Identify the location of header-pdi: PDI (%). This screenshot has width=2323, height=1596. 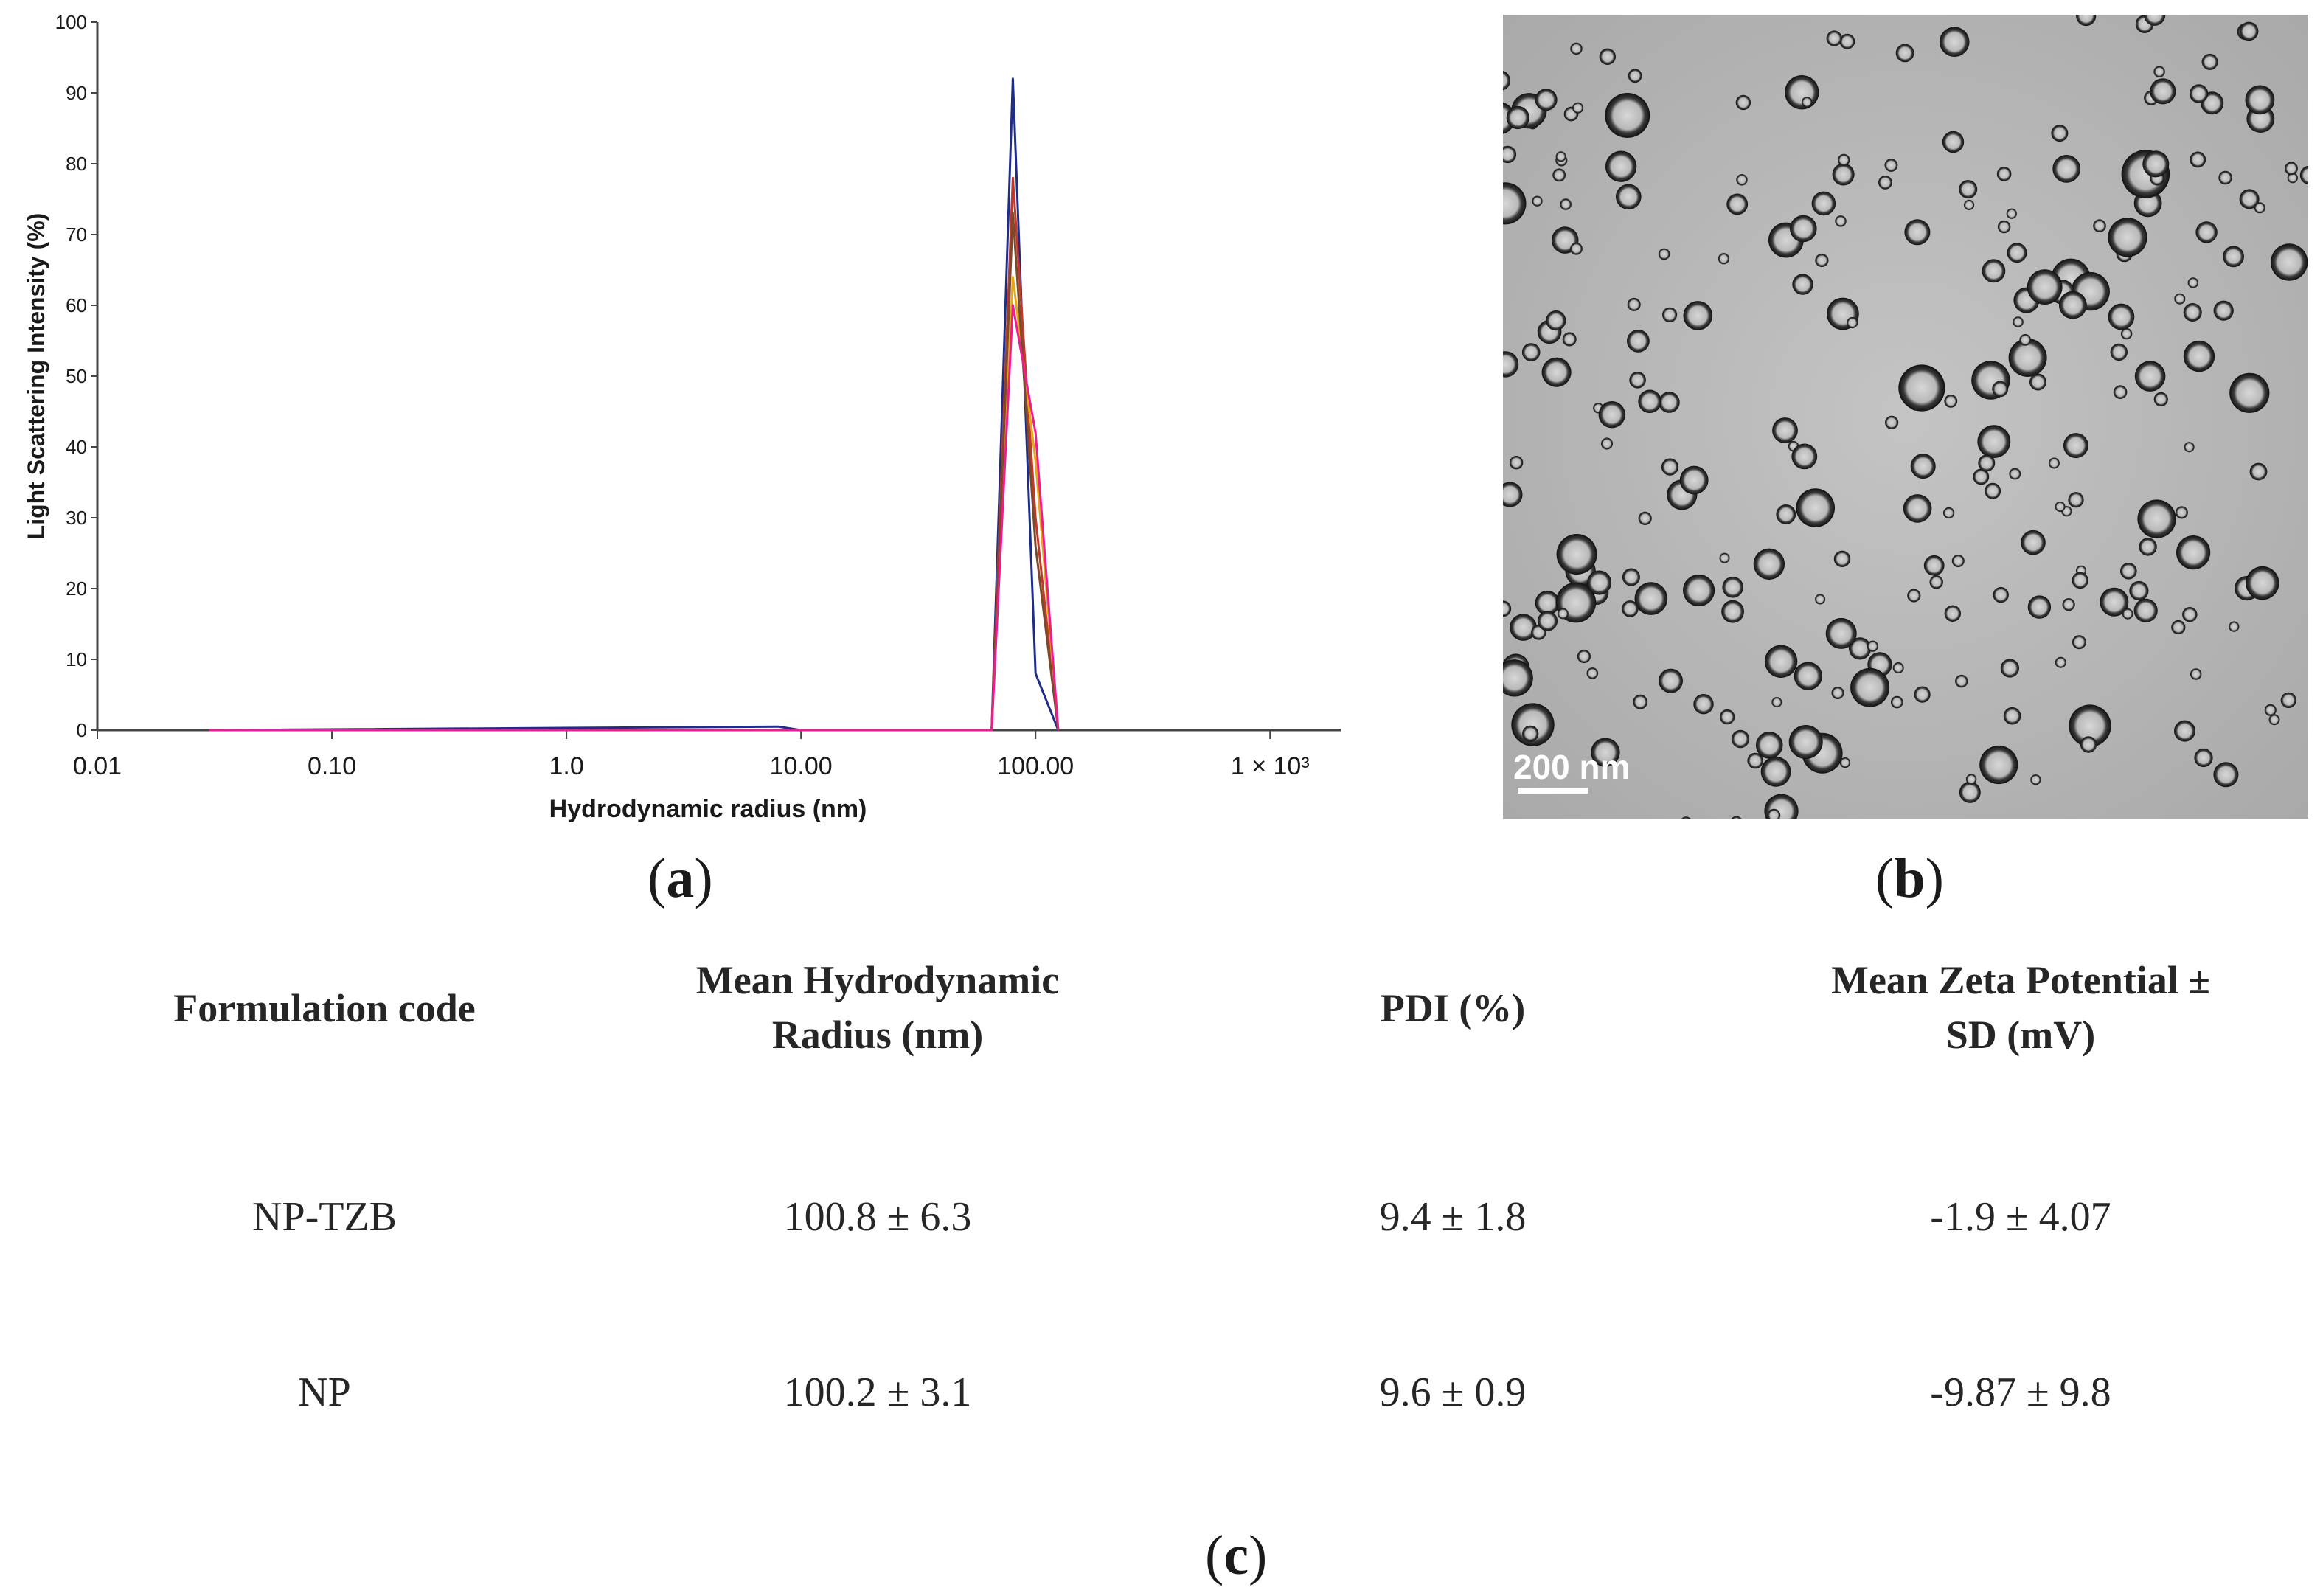
(1453, 1008).